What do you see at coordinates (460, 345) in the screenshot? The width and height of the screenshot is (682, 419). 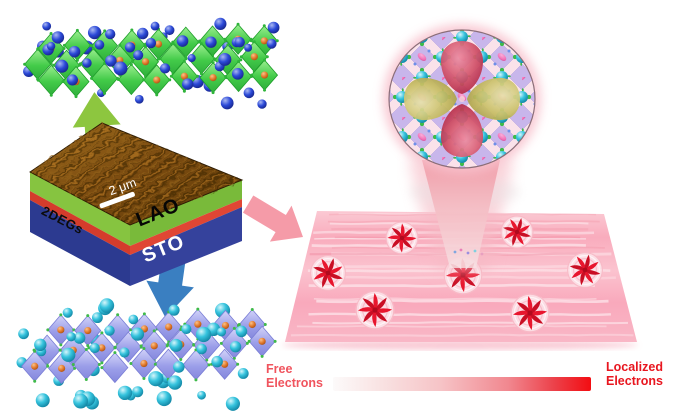 I see `surface-shadow` at bounding box center [460, 345].